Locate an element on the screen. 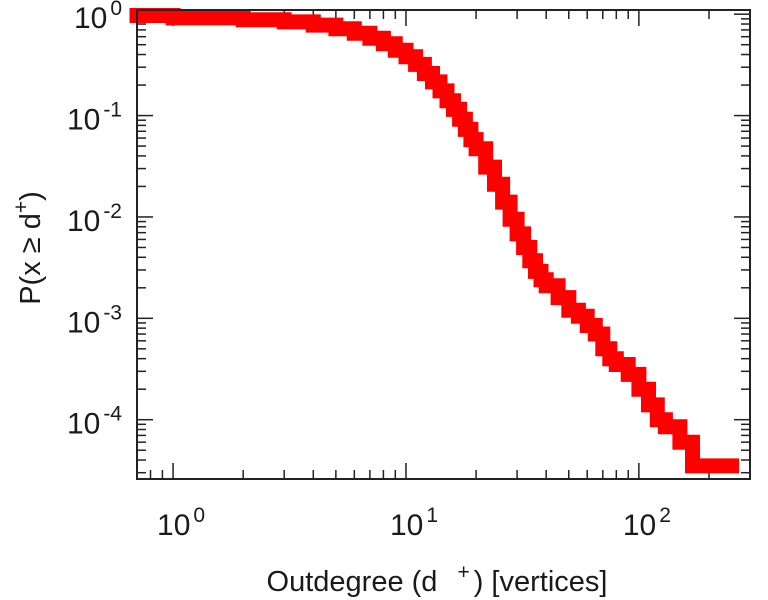 Image resolution: width=768 pixels, height=600 pixels. y-tick-label: 10 -1 is located at coordinates (94, 118).